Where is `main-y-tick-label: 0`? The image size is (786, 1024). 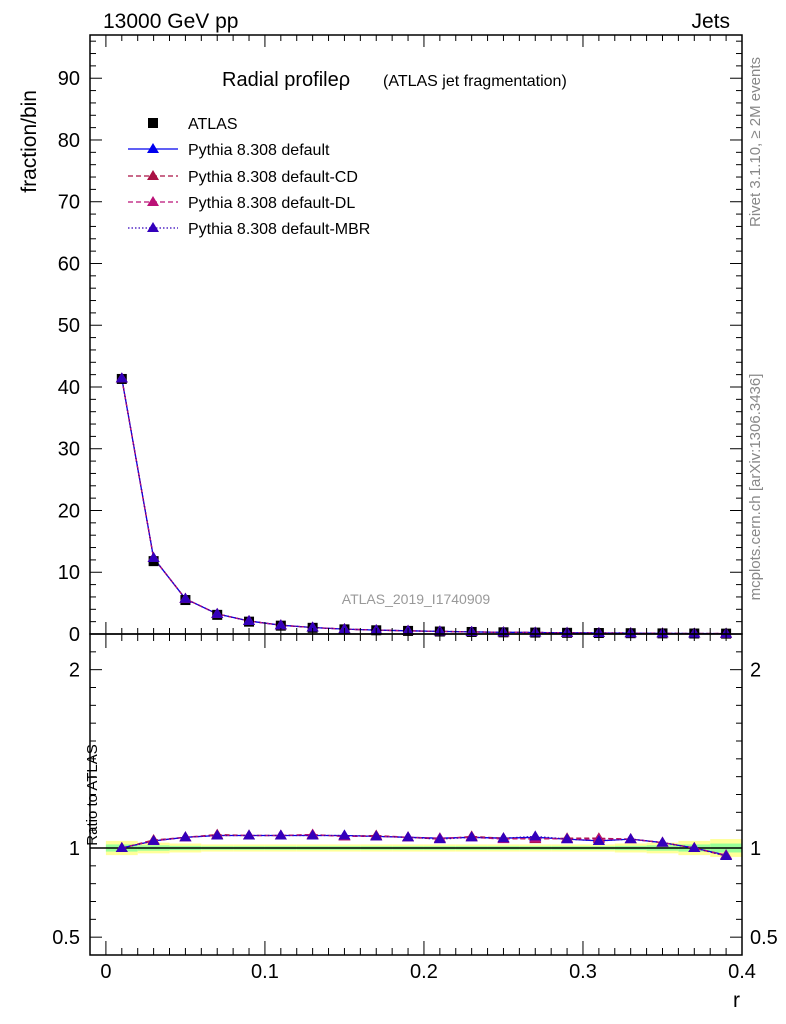
main-y-tick-label: 0 is located at coordinates (74, 635).